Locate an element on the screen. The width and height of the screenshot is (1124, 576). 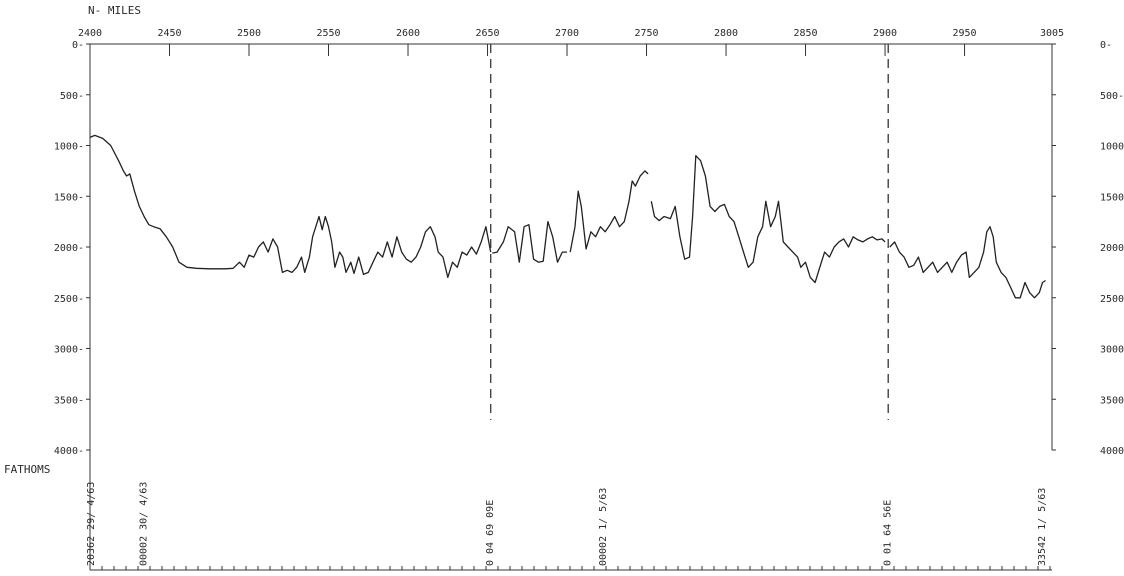
x-tick-label: 3005 is located at coordinates (1052, 33).